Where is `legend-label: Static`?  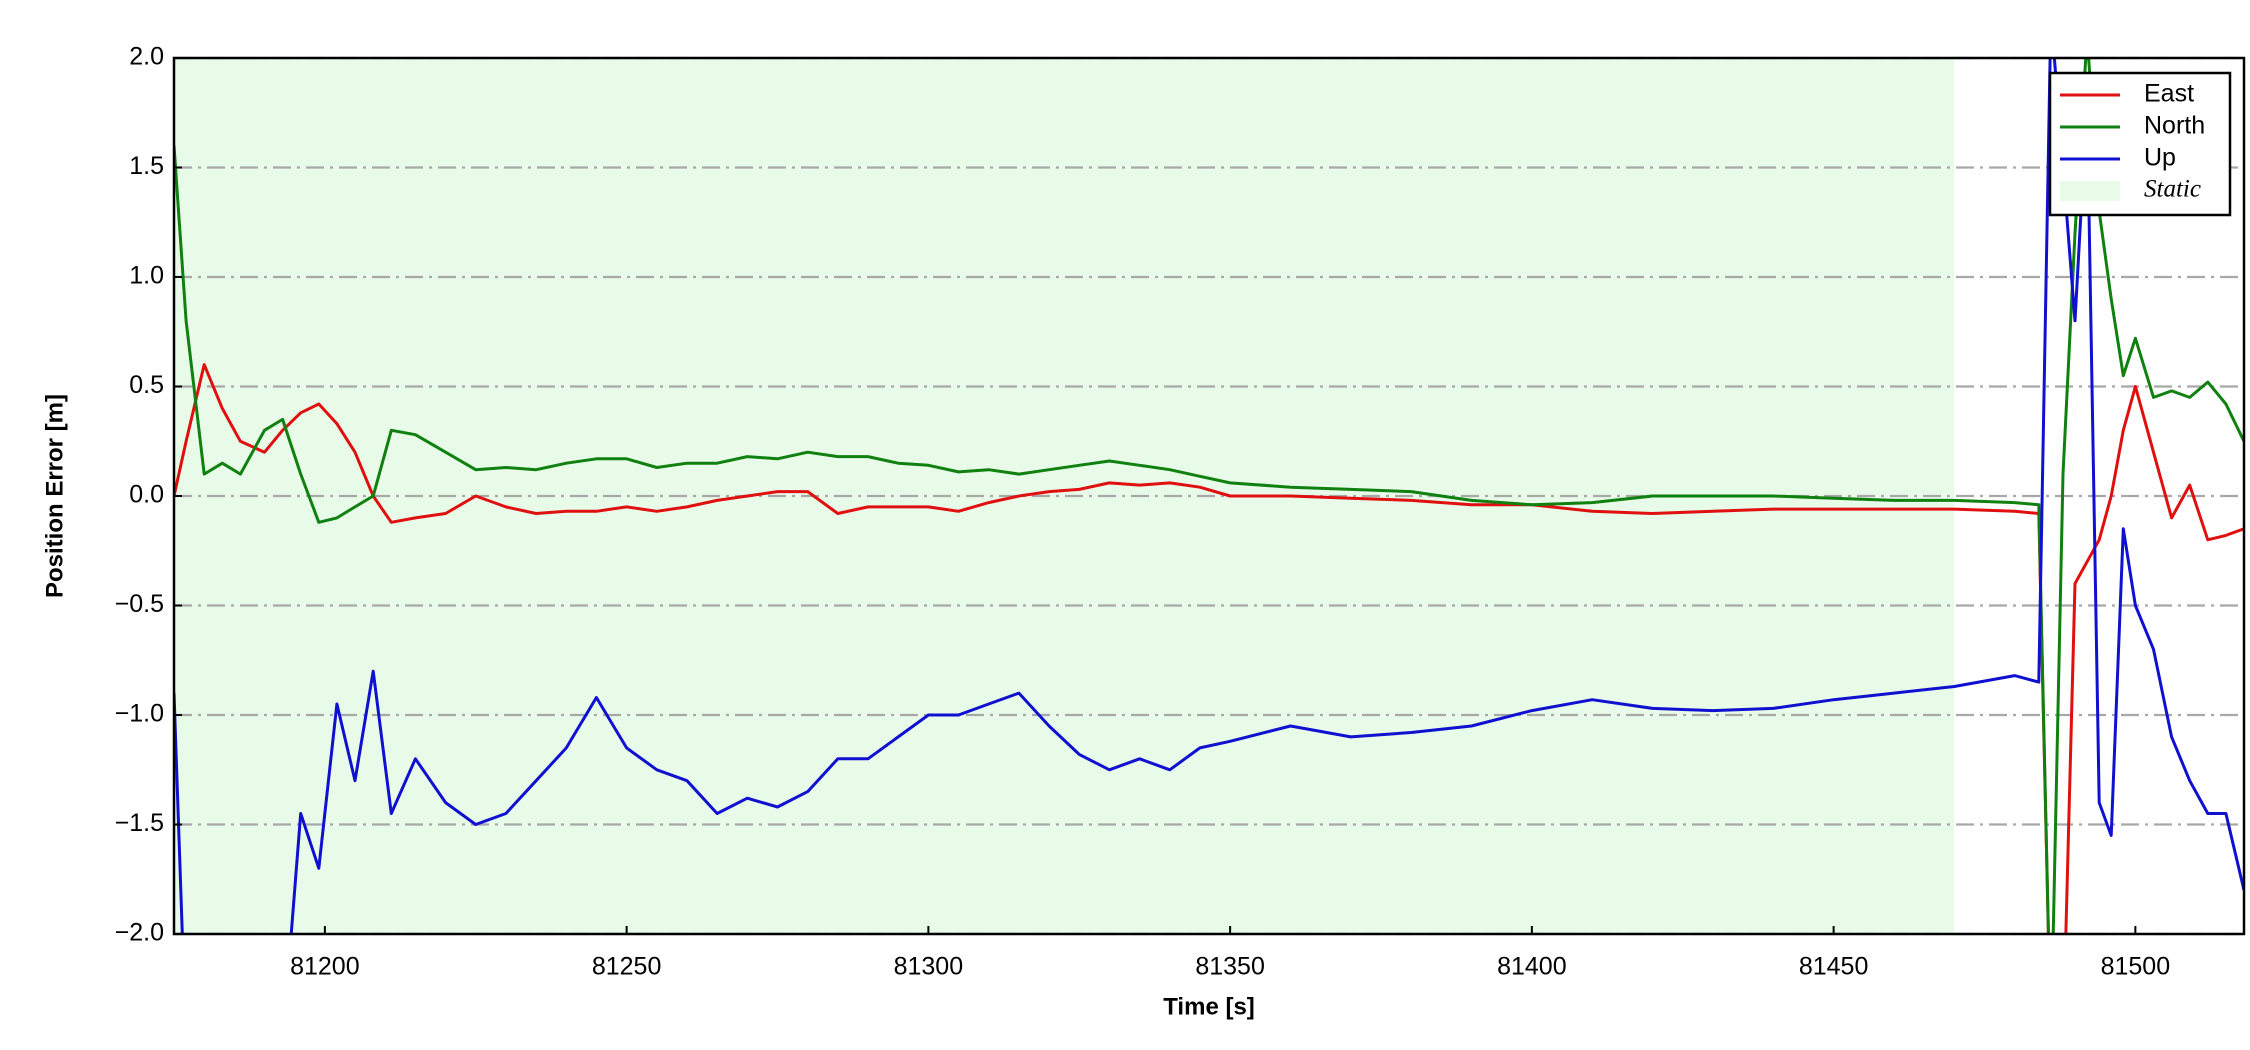 legend-label: Static is located at coordinates (2172, 189).